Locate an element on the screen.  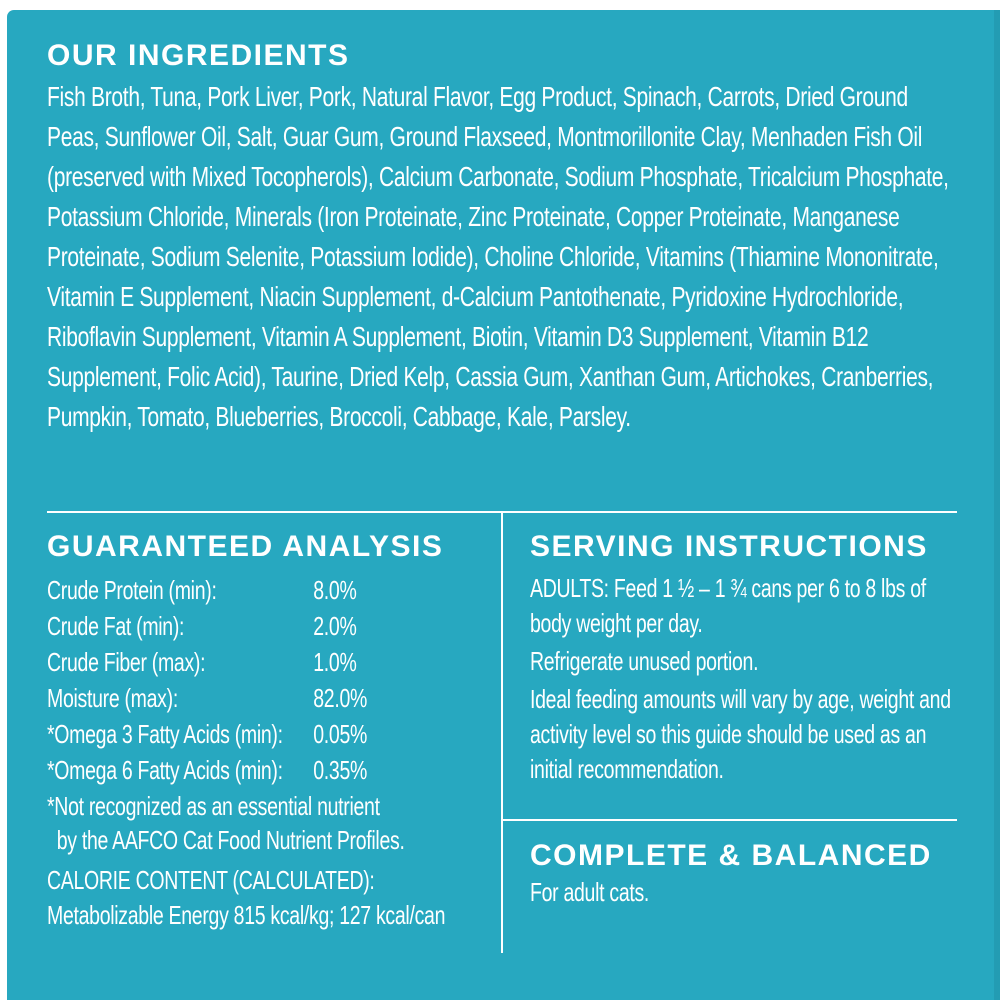
serving-paragraph-refrigerate: Refrigerate unused portion. is located at coordinates (644, 661).